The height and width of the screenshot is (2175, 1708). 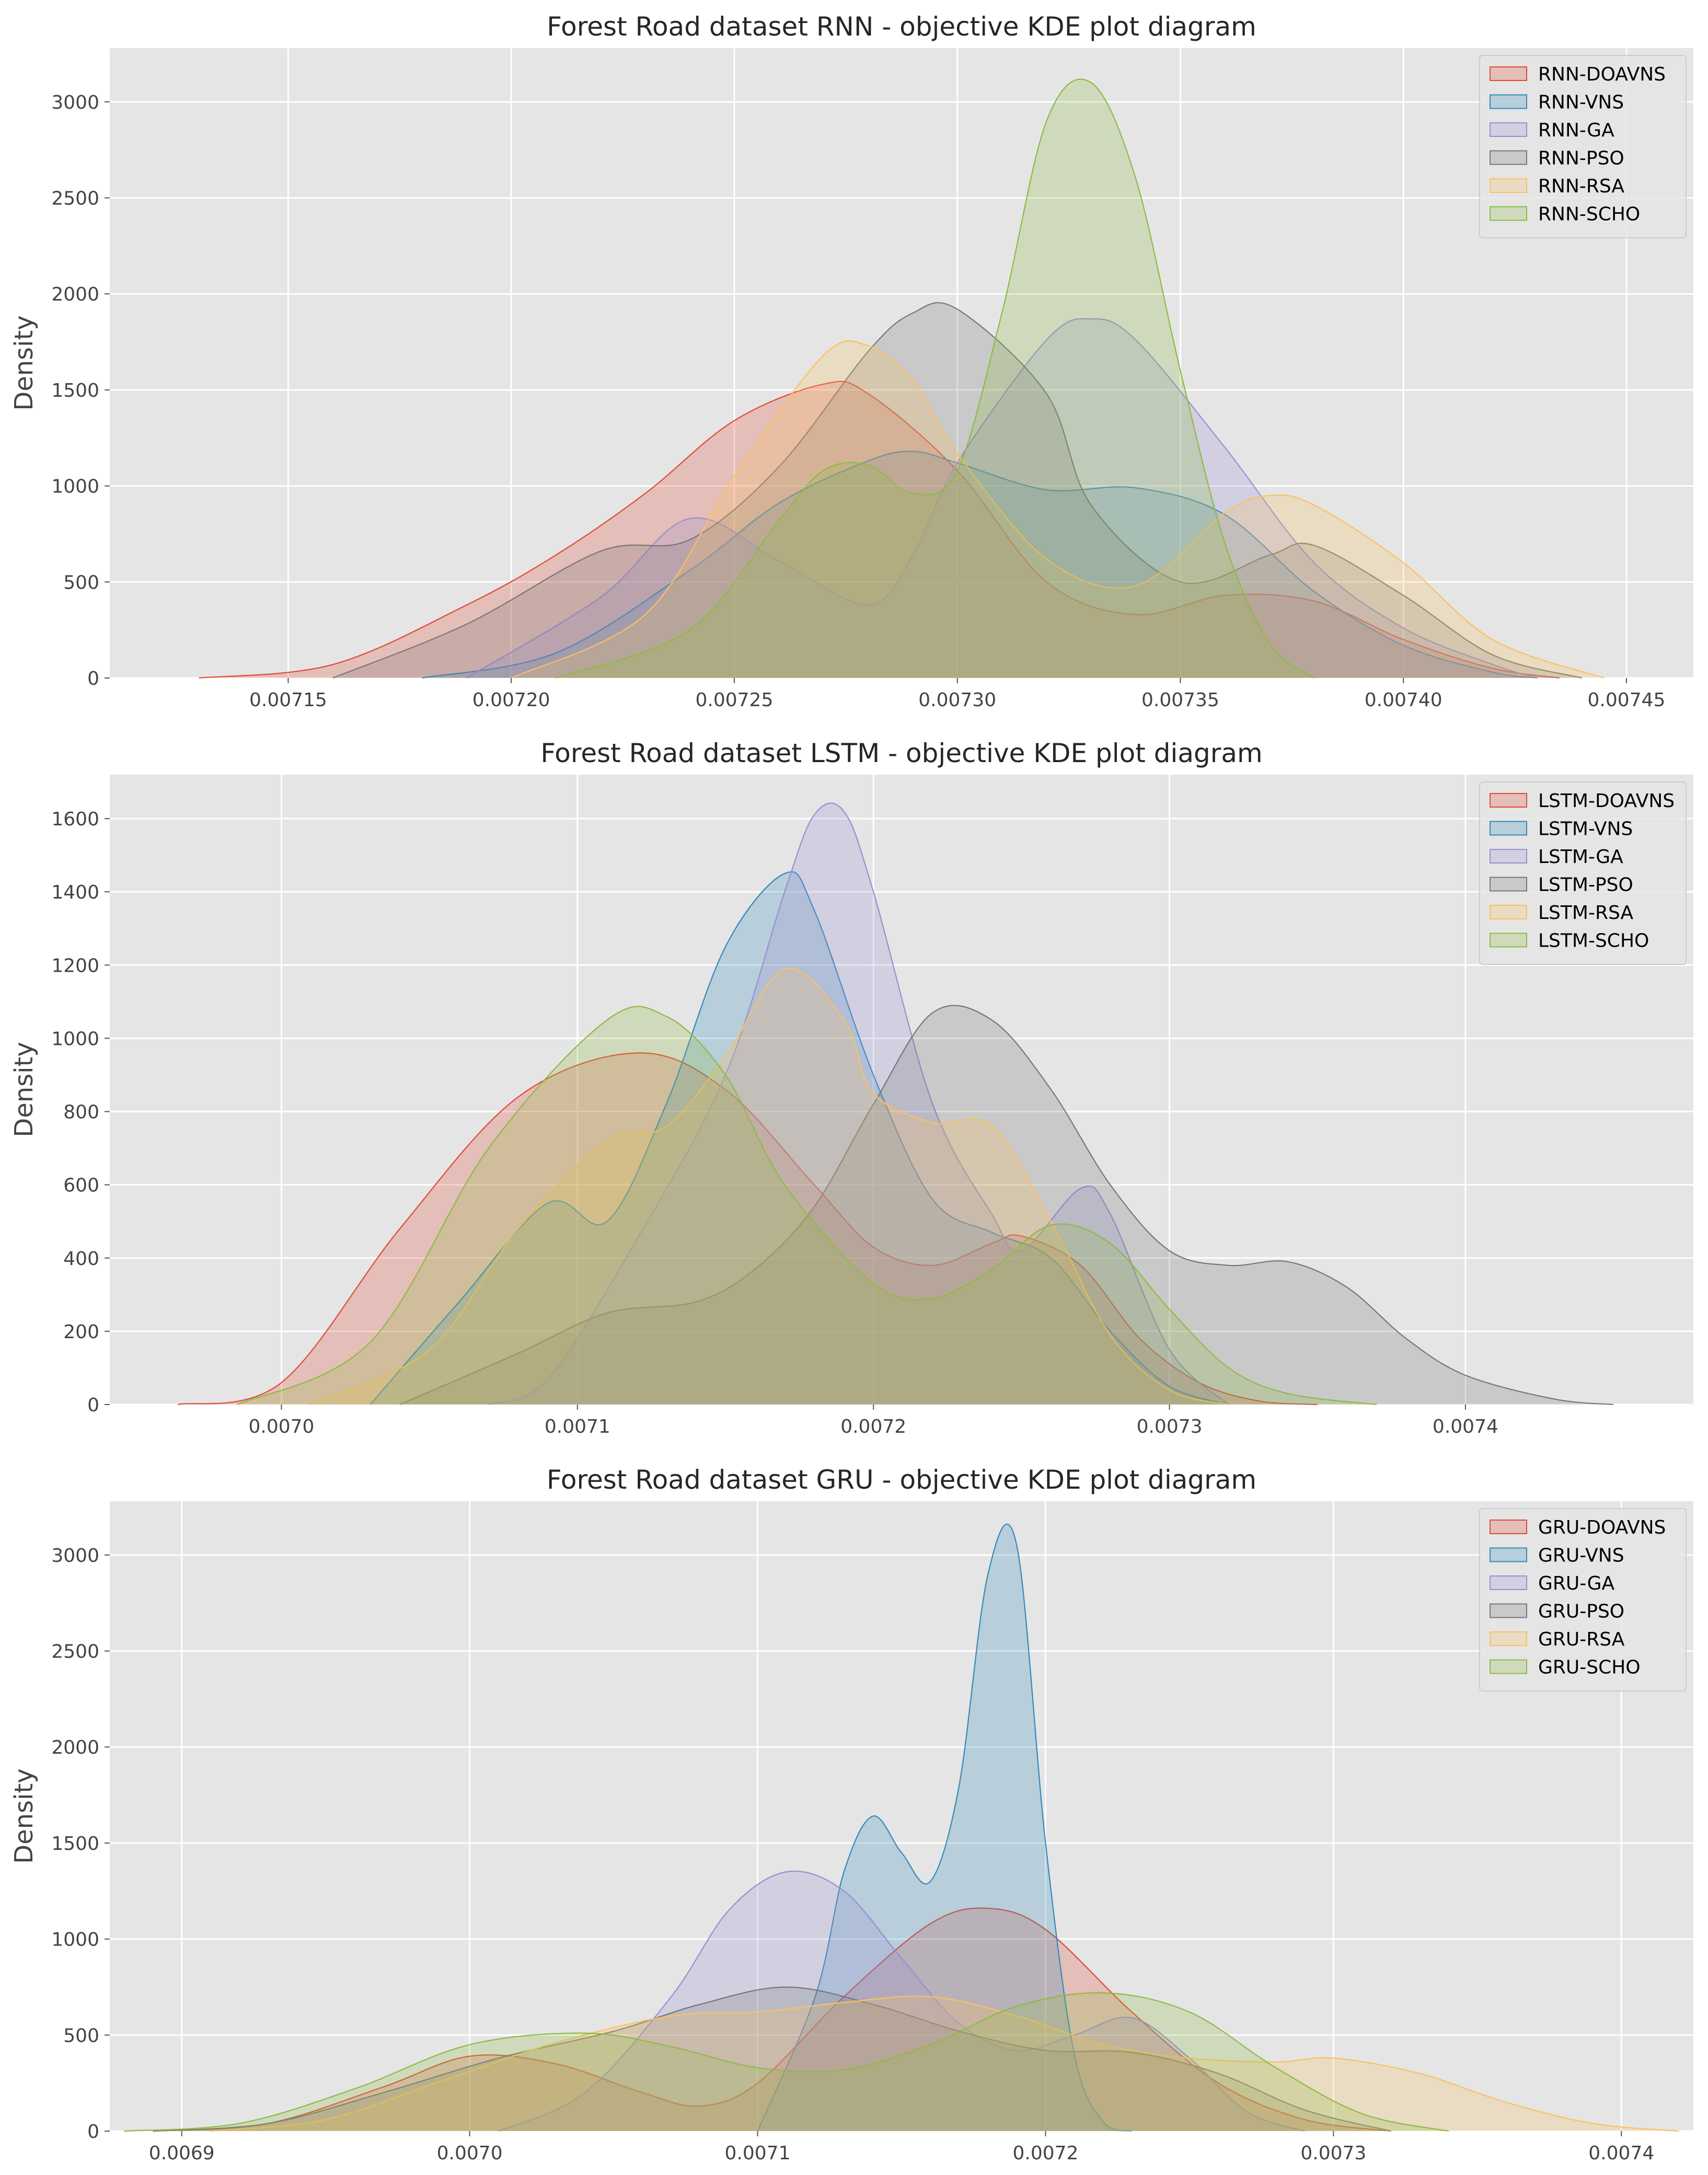 What do you see at coordinates (93, 2132) in the screenshot?
I see `gru-y-tick-label: 0` at bounding box center [93, 2132].